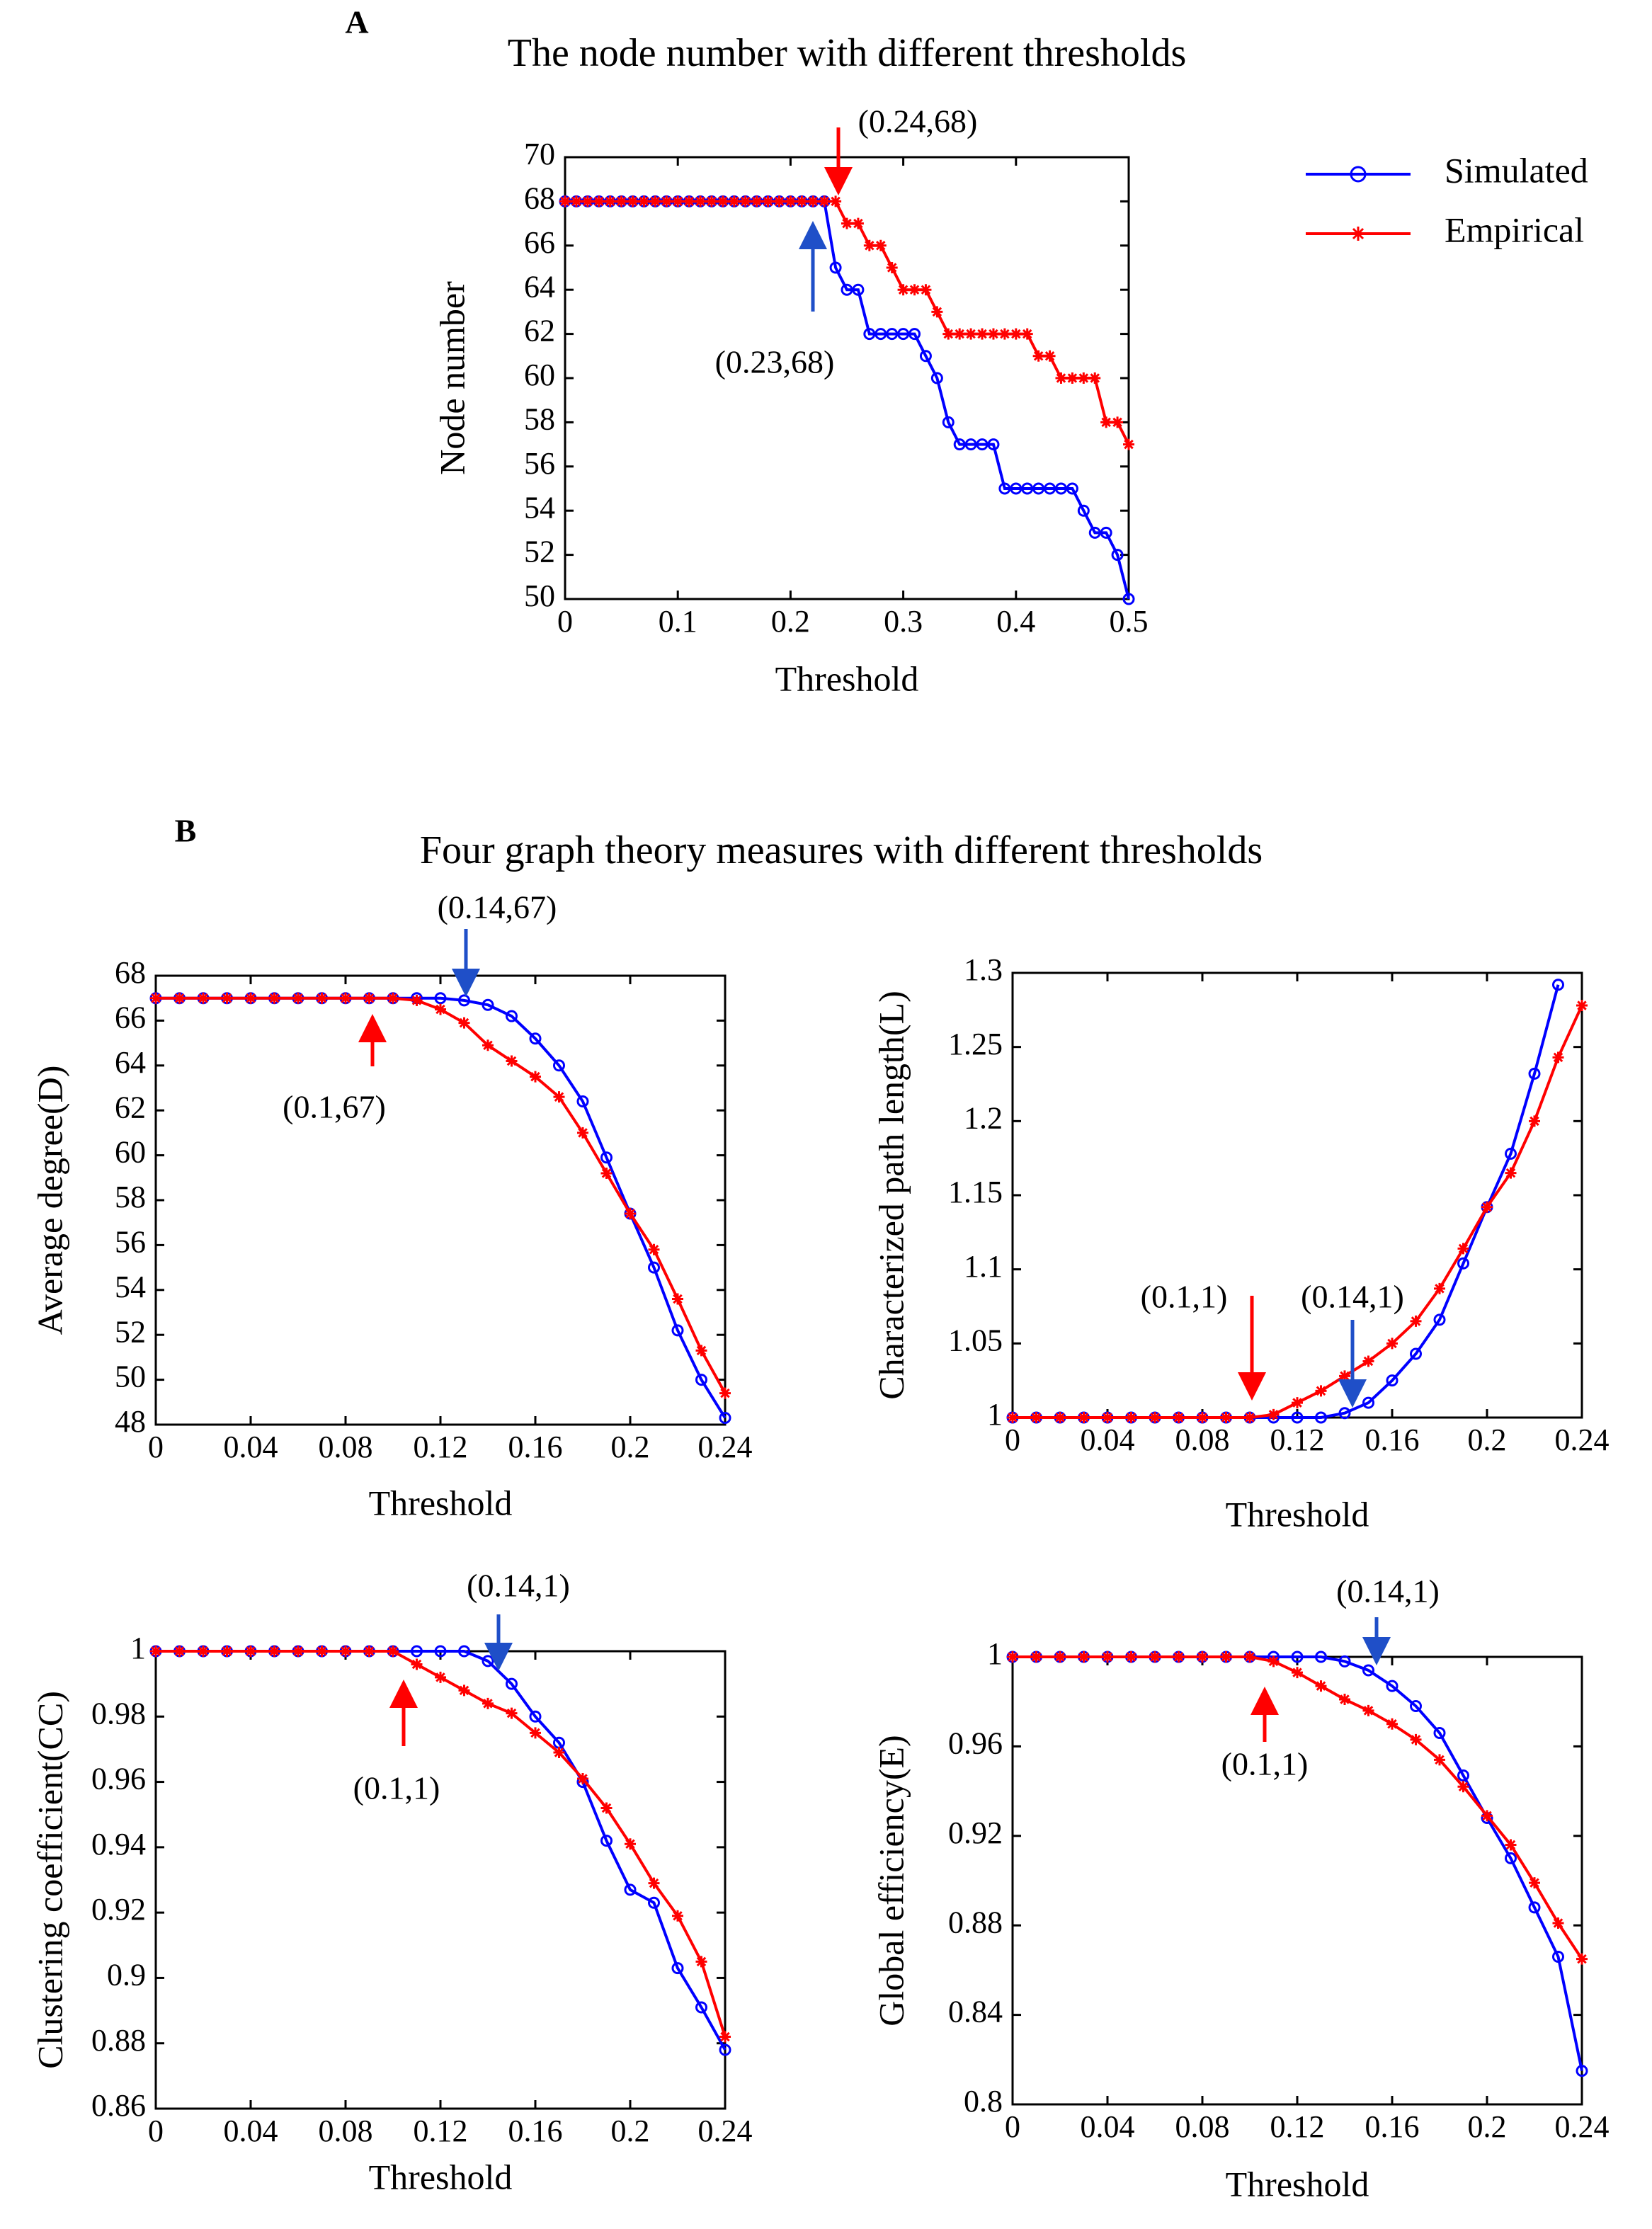 The image size is (1652, 2229). I want to click on annotation: (0.24,68), so click(918, 121).